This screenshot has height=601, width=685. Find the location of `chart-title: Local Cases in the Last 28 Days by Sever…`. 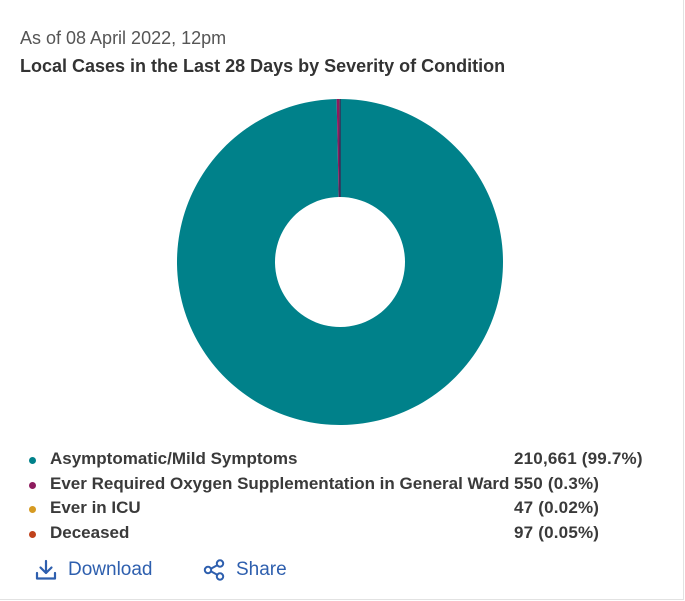

chart-title: Local Cases in the Last 28 Days by Sever… is located at coordinates (263, 66).